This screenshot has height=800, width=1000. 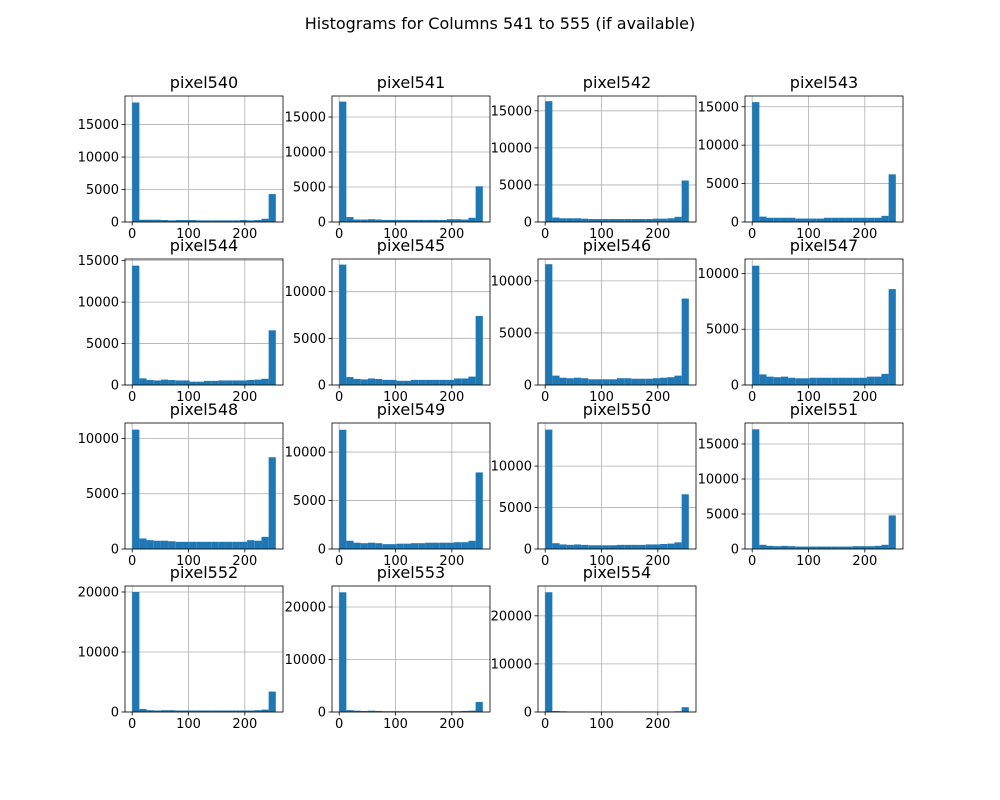 I want to click on panel-title: pixel543, so click(x=824, y=82).